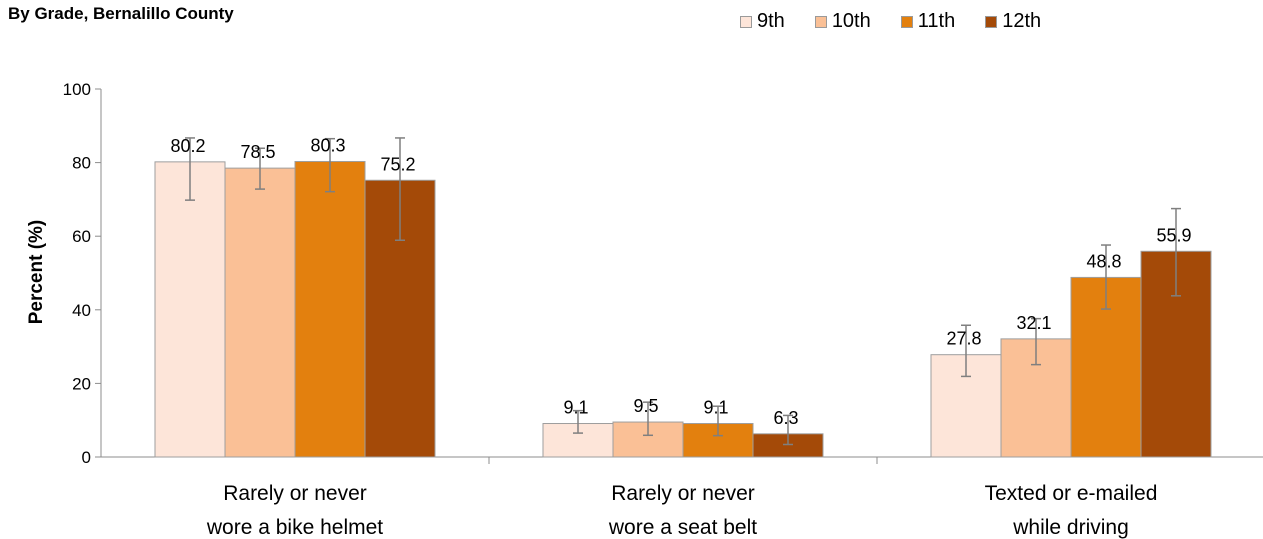  I want to click on data-label: 80.2, so click(187, 146).